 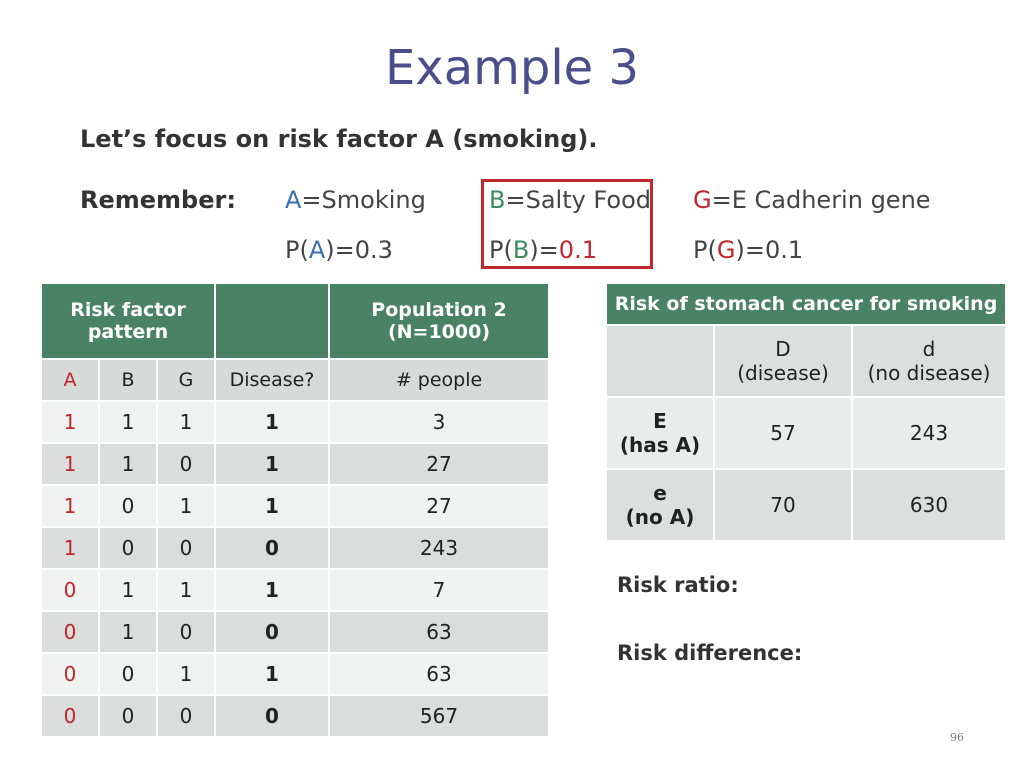 I want to click on definition-g: G=E Cadherin gene, so click(x=812, y=200).